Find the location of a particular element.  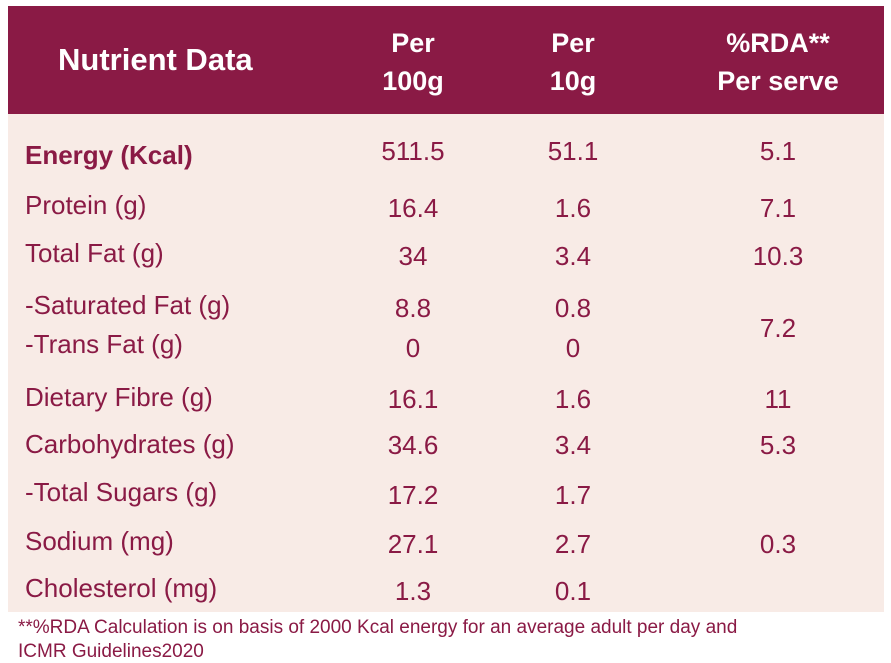

row-satfat-per100: 8.8 is located at coordinates (413, 308).